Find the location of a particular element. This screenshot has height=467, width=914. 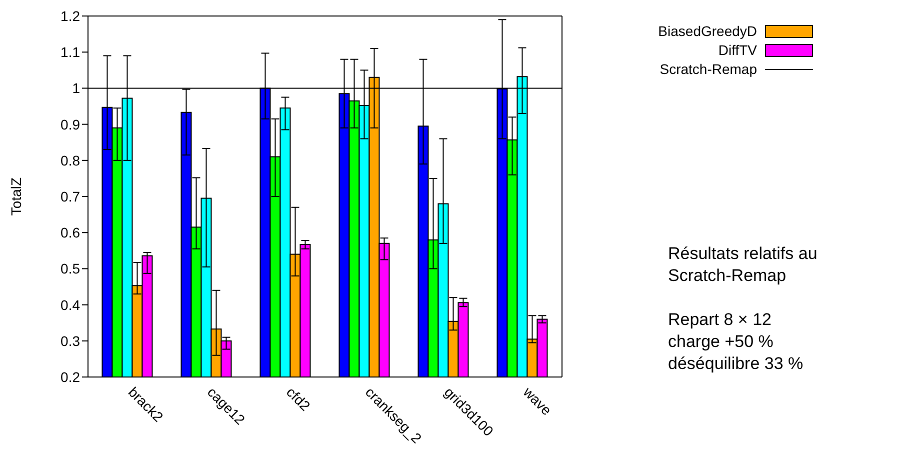

y-tick-label: 0.3 is located at coordinates (70, 340).